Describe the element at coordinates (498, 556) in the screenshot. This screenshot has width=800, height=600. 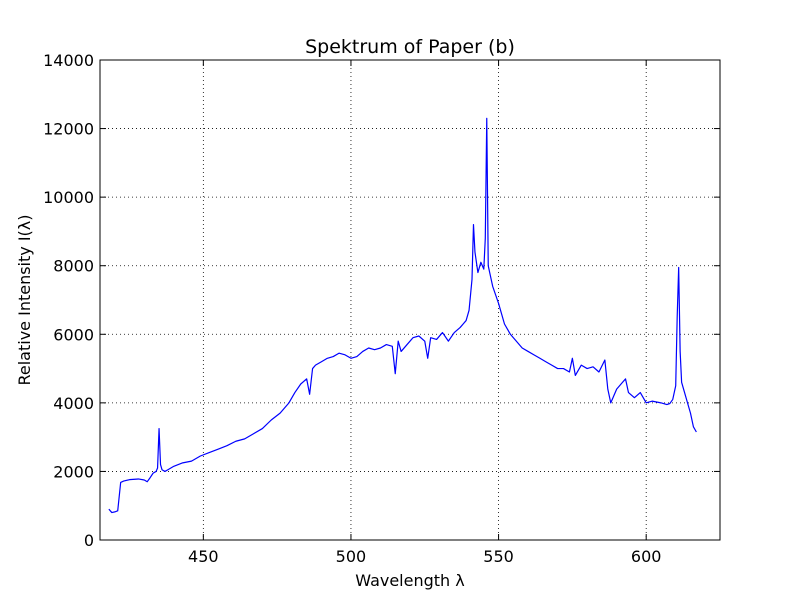
I see `x-tick-label-2: 550` at that location.